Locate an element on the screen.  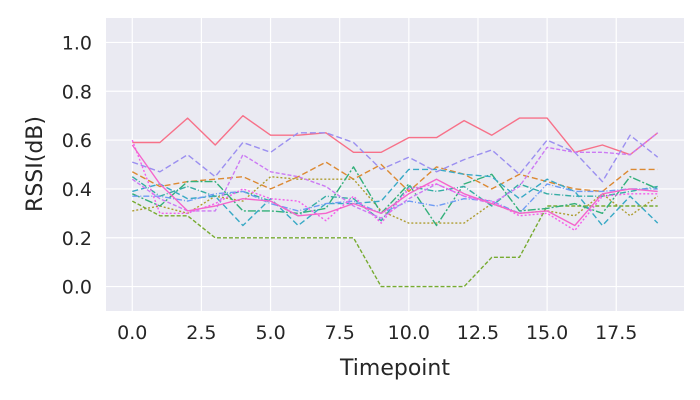
x-tick-label: 2.5 is located at coordinates (201, 333).